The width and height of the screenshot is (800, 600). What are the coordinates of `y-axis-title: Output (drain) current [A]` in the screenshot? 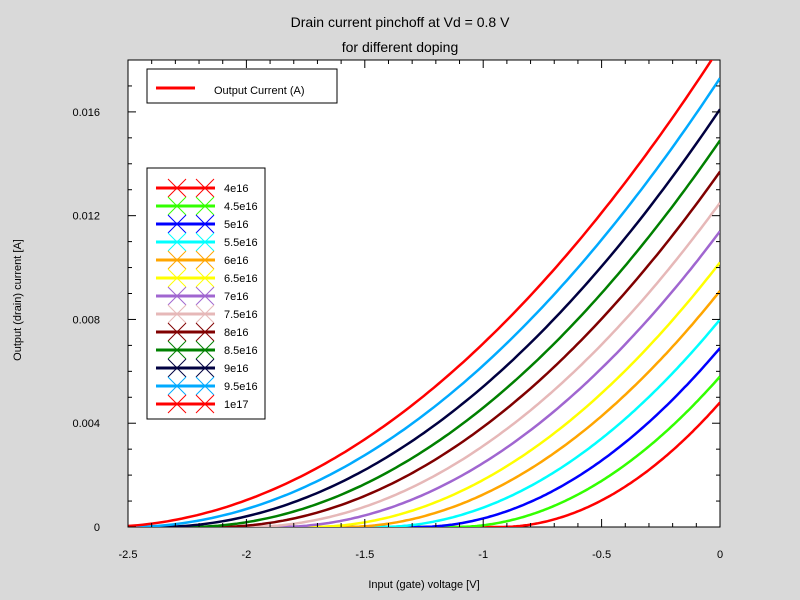 It's located at (18, 300).